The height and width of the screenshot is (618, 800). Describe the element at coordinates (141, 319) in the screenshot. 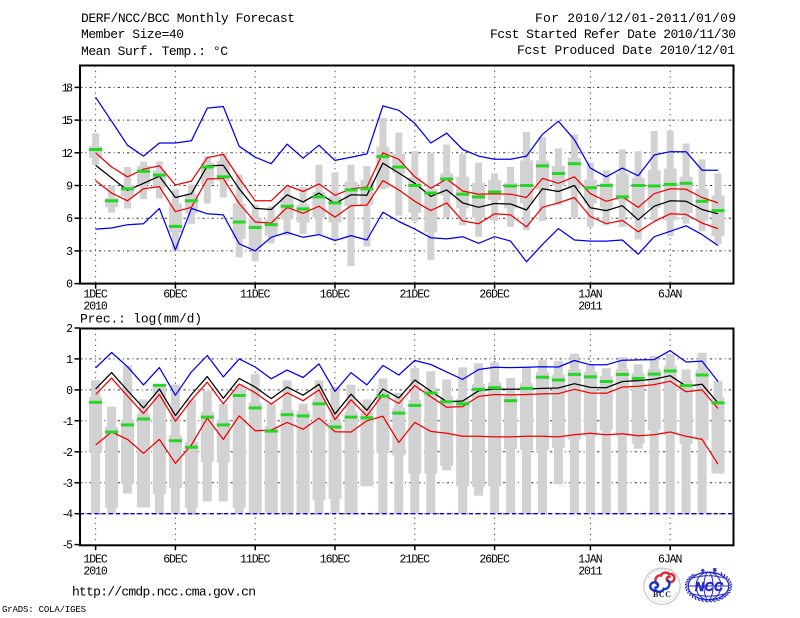

I see `svg-text: Prec.: log(mm/d)` at that location.